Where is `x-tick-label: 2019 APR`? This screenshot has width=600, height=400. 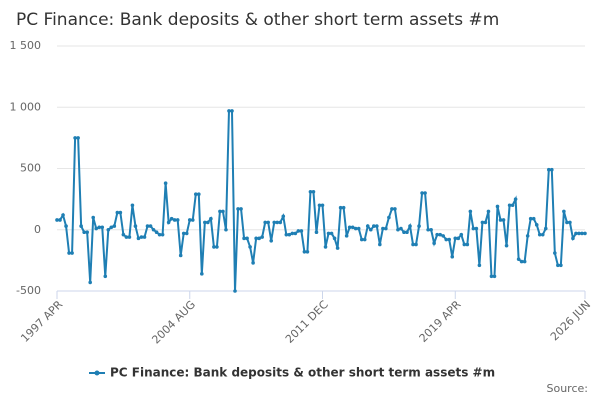 x-tick-label: 2019 APR is located at coordinates (440, 321).